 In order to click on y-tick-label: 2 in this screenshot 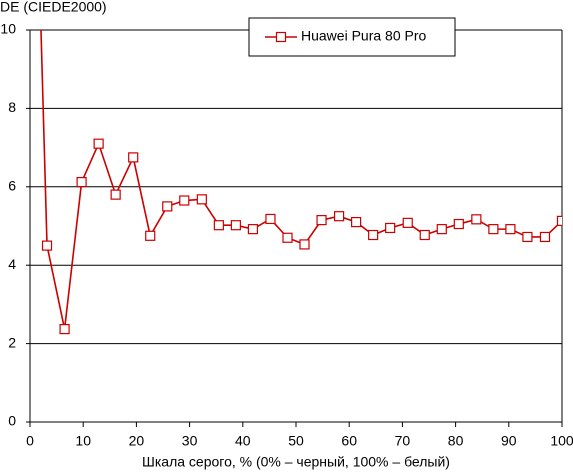, I will do `click(12, 342)`.